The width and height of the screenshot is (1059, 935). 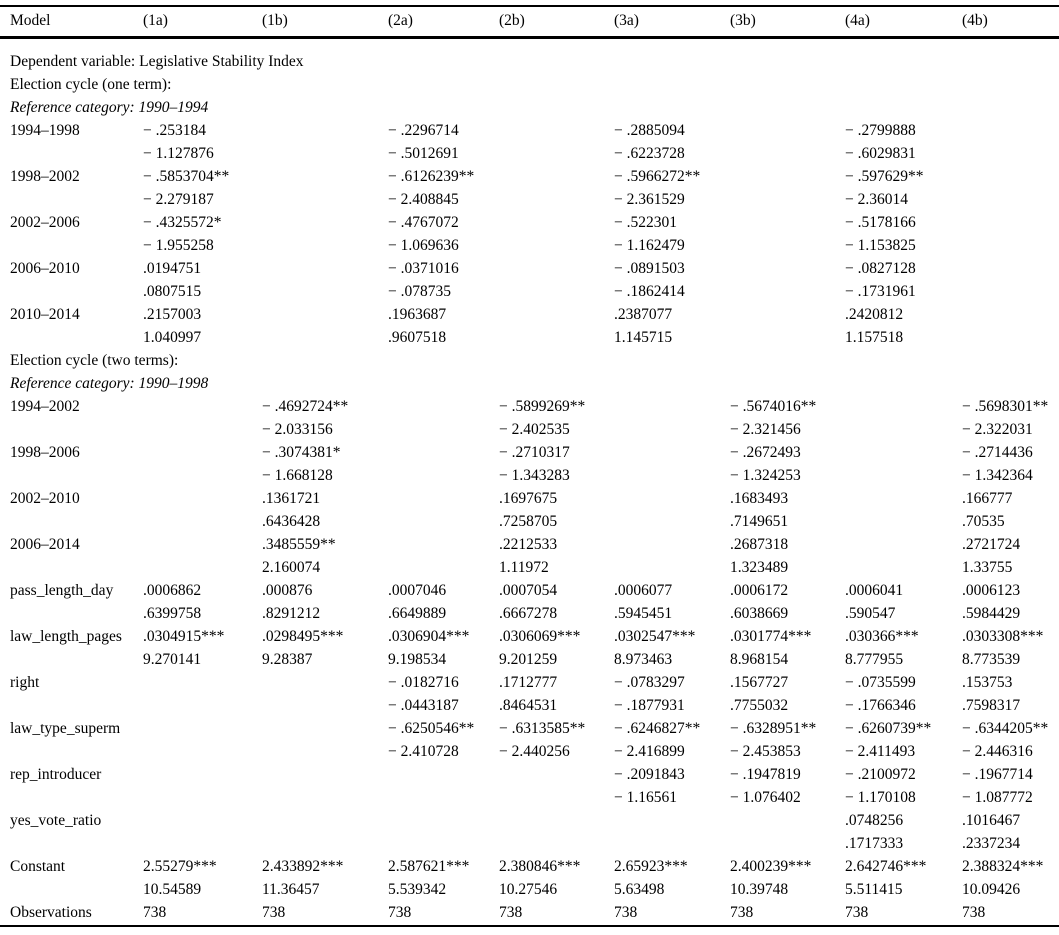 I want to click on cell-value: .0194751, so click(x=172, y=269).